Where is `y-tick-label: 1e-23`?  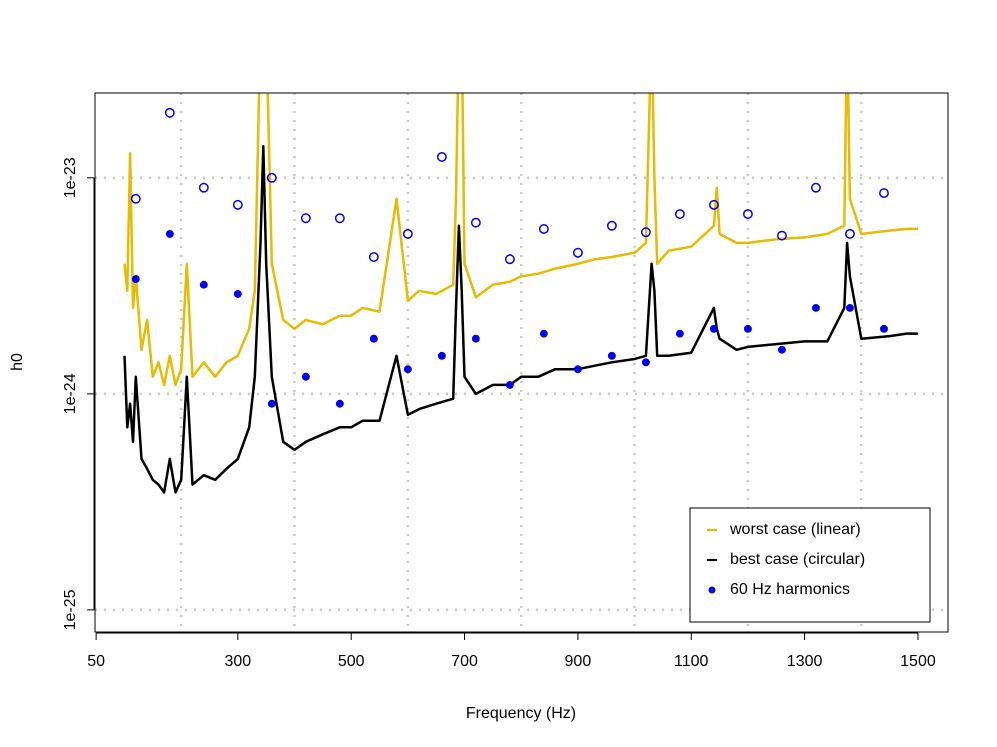
y-tick-label: 1e-23 is located at coordinates (70, 177).